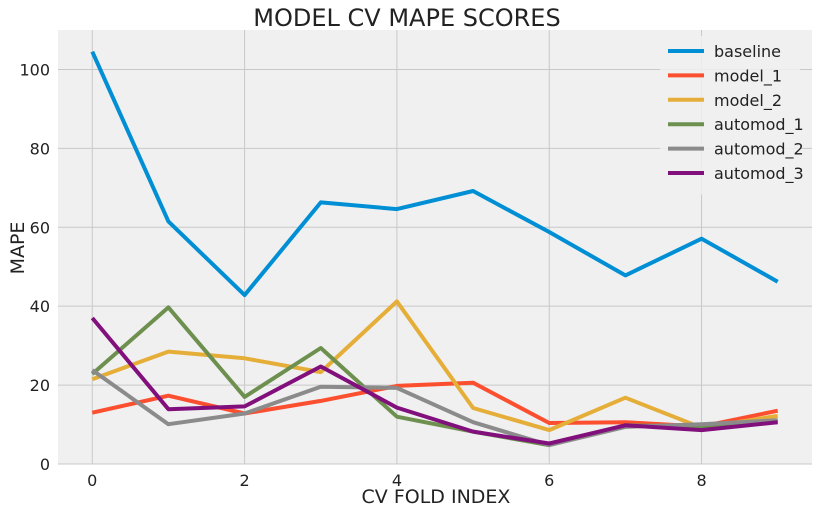  What do you see at coordinates (34, 69) in the screenshot?
I see `y-tick-label: 100` at bounding box center [34, 69].